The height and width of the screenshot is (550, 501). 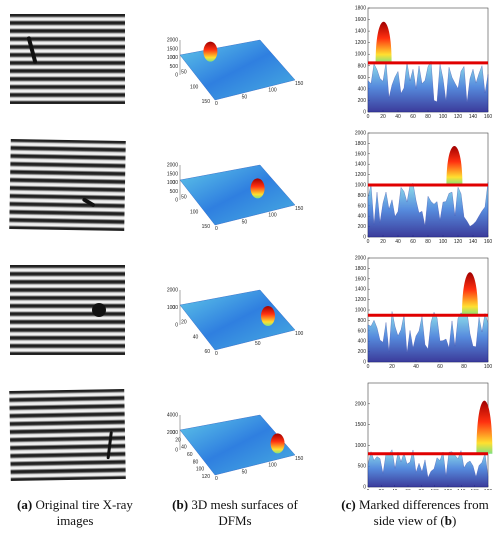 I want to click on y-tick-label: 40, so click(x=184, y=448).